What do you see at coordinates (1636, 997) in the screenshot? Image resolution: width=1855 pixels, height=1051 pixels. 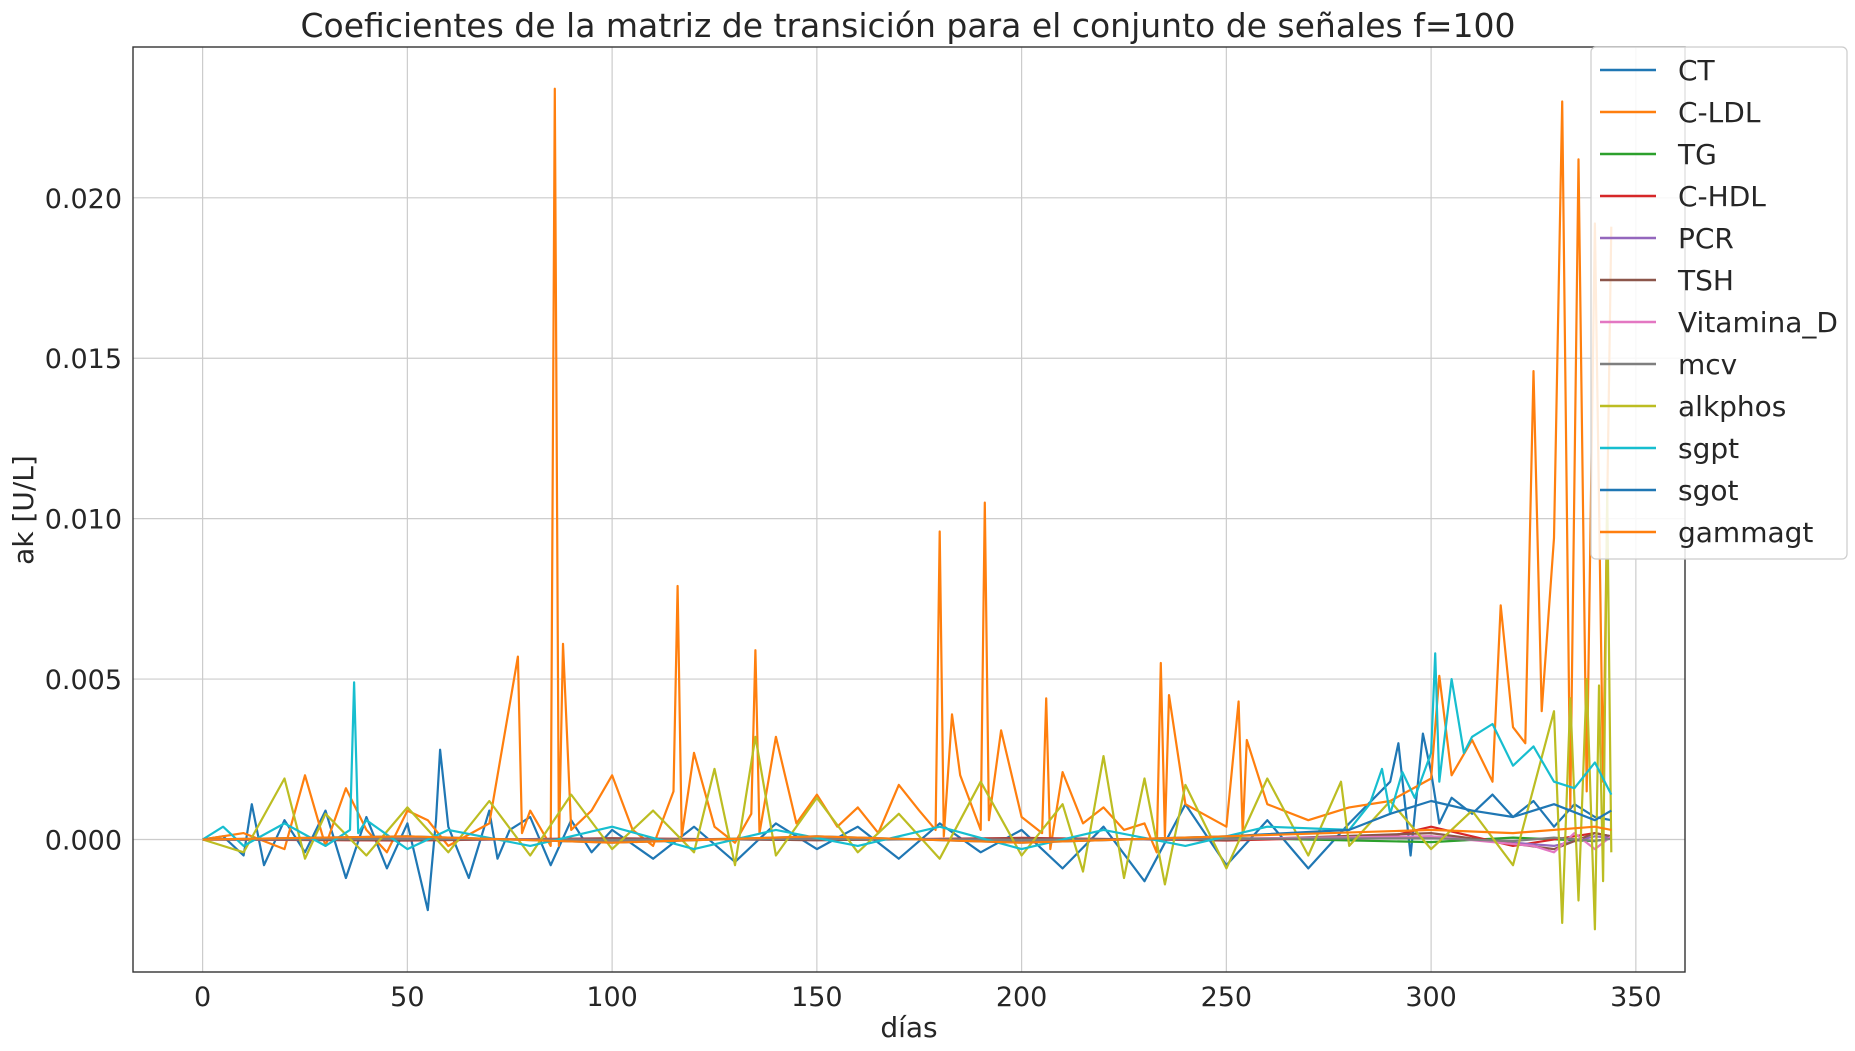 I see `x-tick-label: 350` at bounding box center [1636, 997].